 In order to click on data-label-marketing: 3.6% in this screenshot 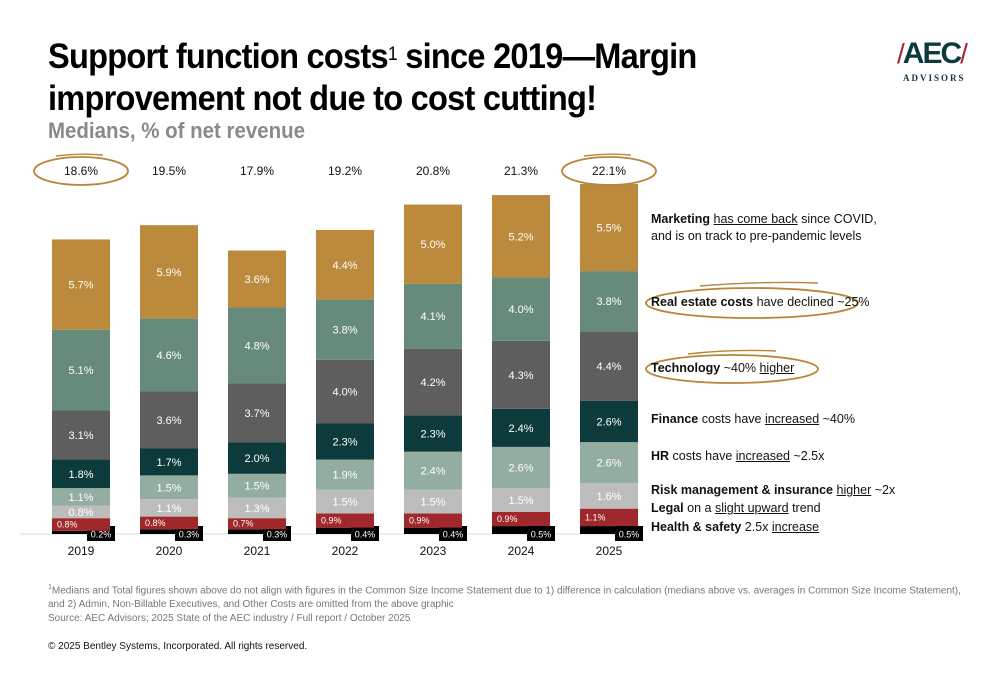, I will do `click(256, 280)`.